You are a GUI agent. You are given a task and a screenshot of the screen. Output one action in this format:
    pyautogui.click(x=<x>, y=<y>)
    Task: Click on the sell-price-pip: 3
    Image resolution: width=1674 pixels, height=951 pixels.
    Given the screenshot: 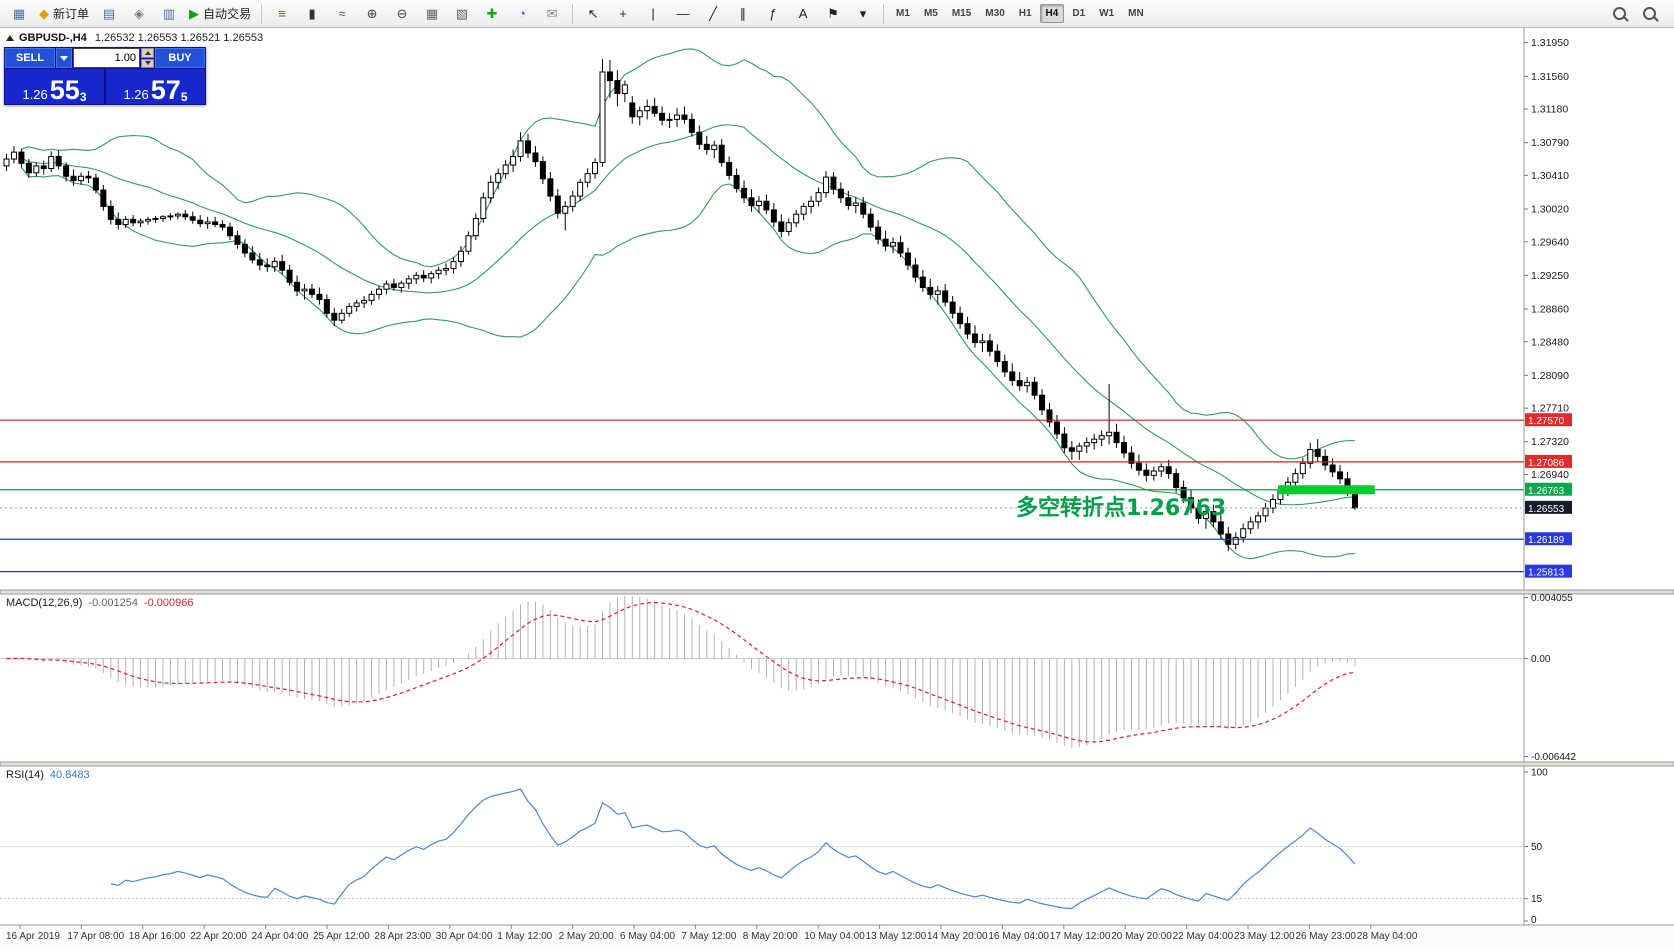 What is the action you would take?
    pyautogui.click(x=83, y=97)
    